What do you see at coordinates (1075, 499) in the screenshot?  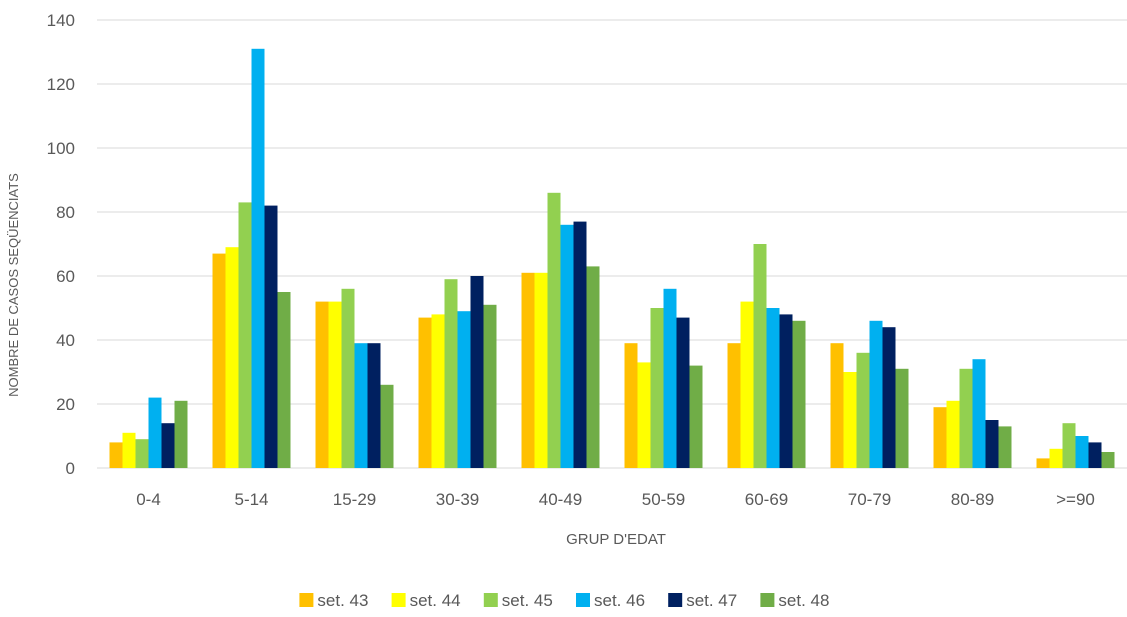 I see `x-tick-label: >=90` at bounding box center [1075, 499].